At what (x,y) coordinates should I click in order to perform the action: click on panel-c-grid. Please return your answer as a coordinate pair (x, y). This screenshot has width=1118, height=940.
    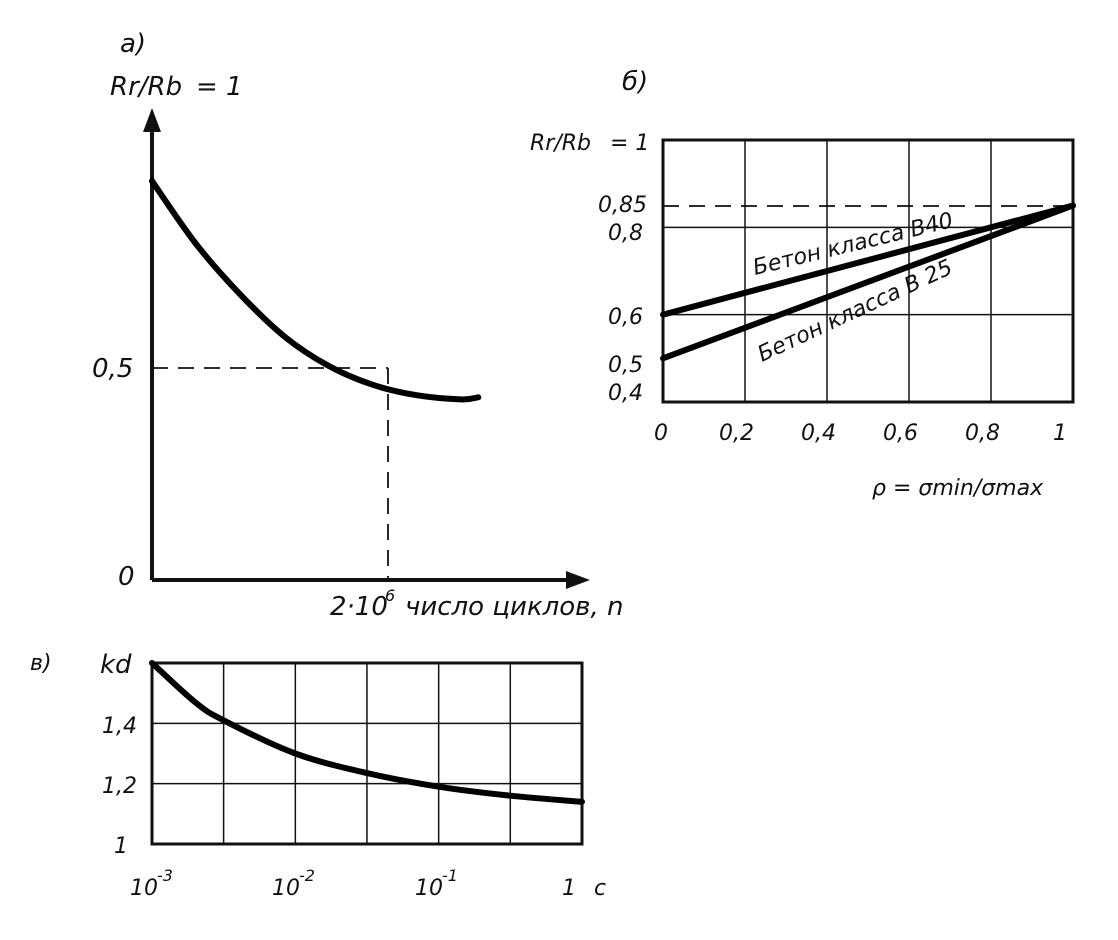
    Looking at the image, I should click on (367, 753).